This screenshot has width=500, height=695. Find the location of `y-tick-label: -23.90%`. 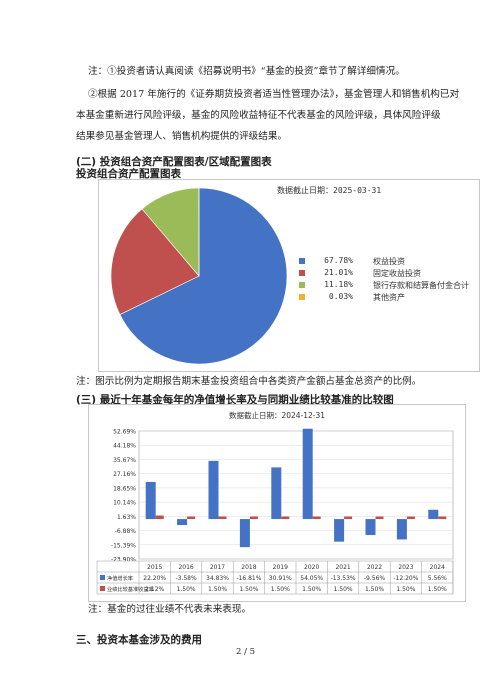

y-tick-label: -23.90% is located at coordinates (123, 560).